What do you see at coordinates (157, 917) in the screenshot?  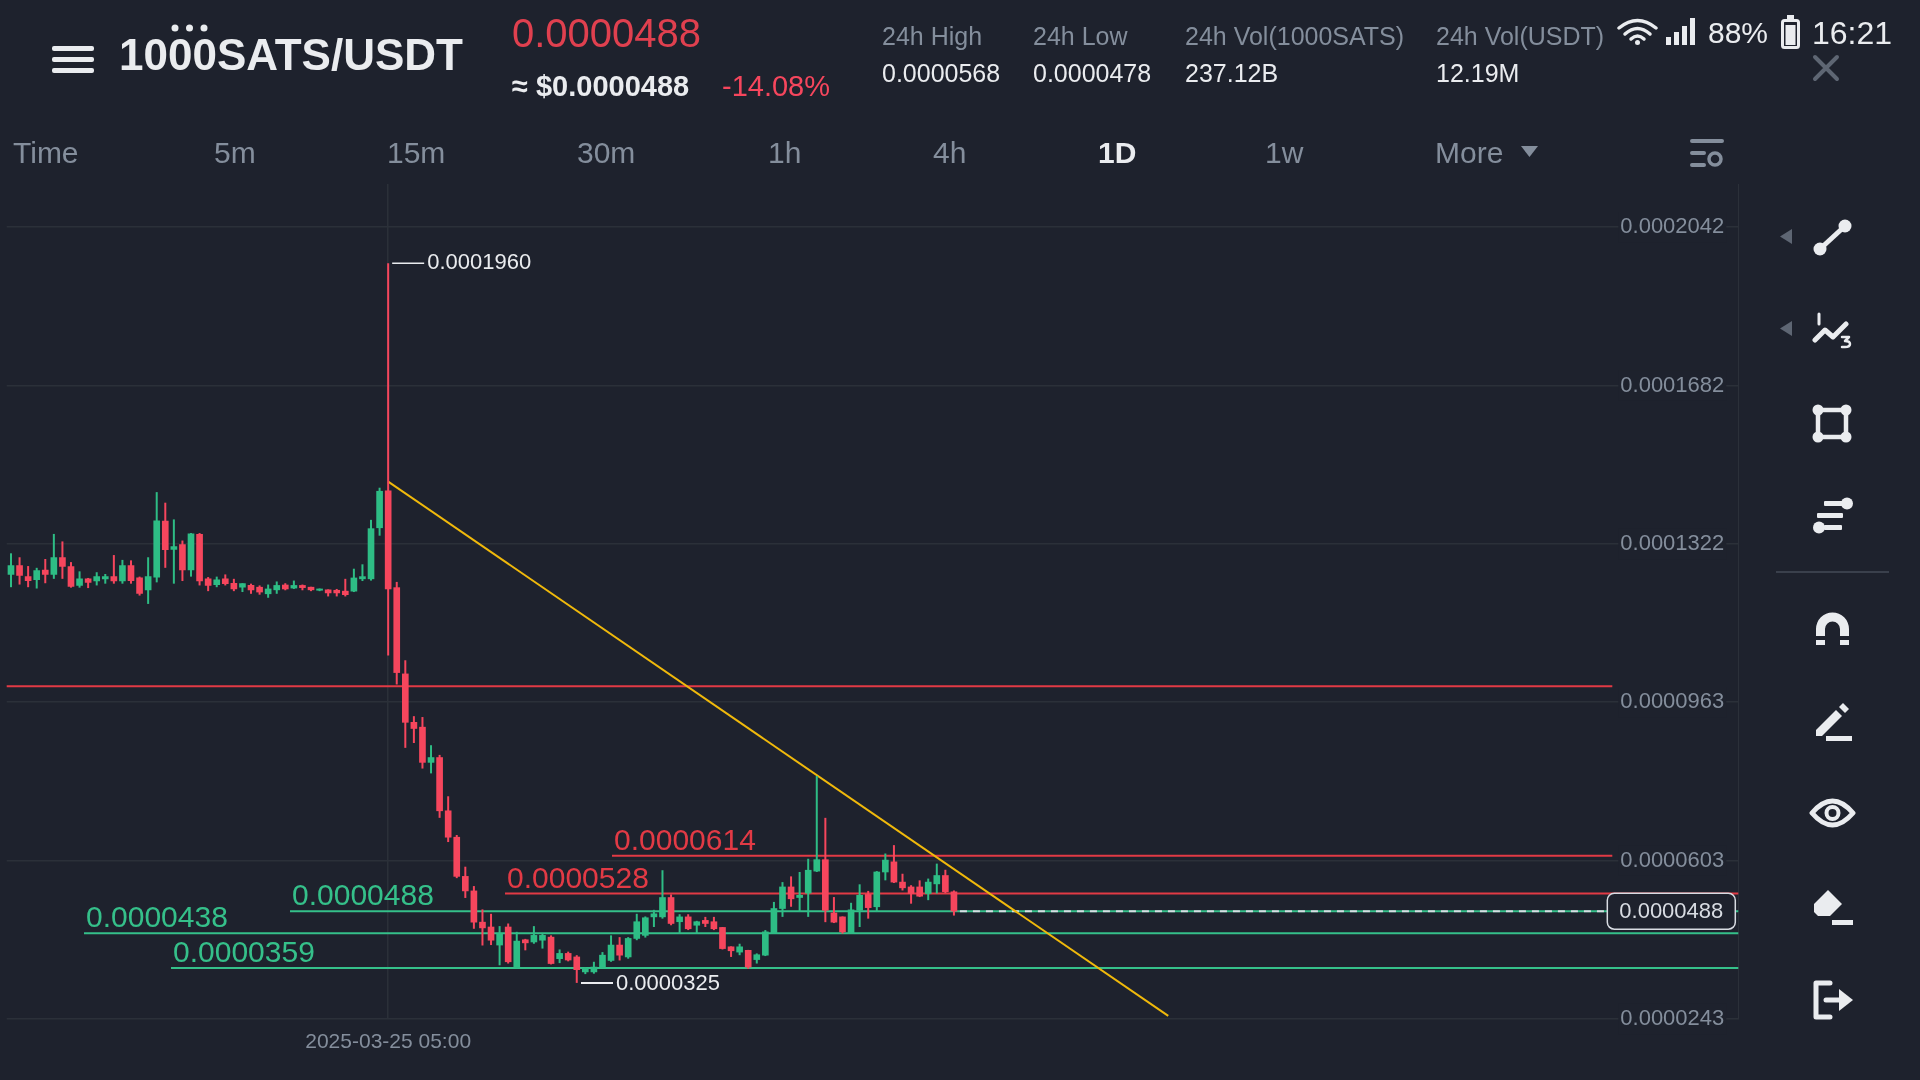 I see `ref-line-label: 0.0000438` at bounding box center [157, 917].